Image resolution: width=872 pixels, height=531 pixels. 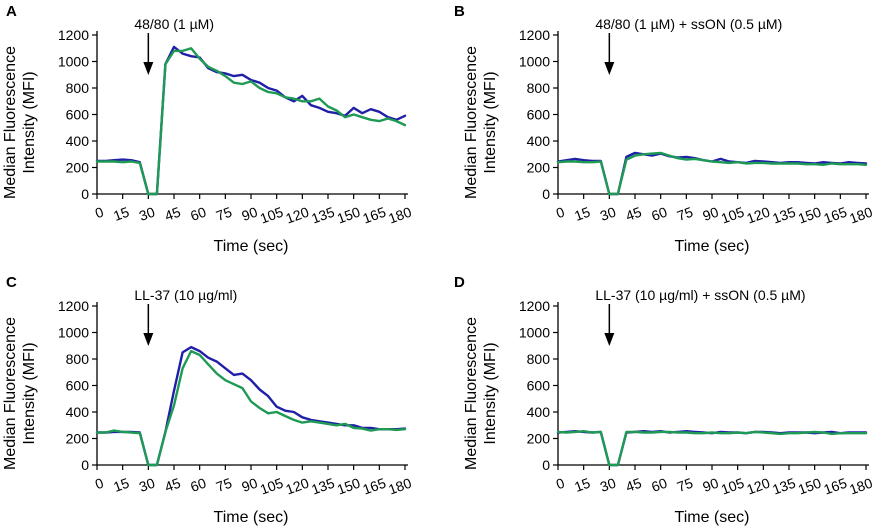 I want to click on stimulus-annotation: LL-37 (10 µg/ml), so click(x=185, y=295).